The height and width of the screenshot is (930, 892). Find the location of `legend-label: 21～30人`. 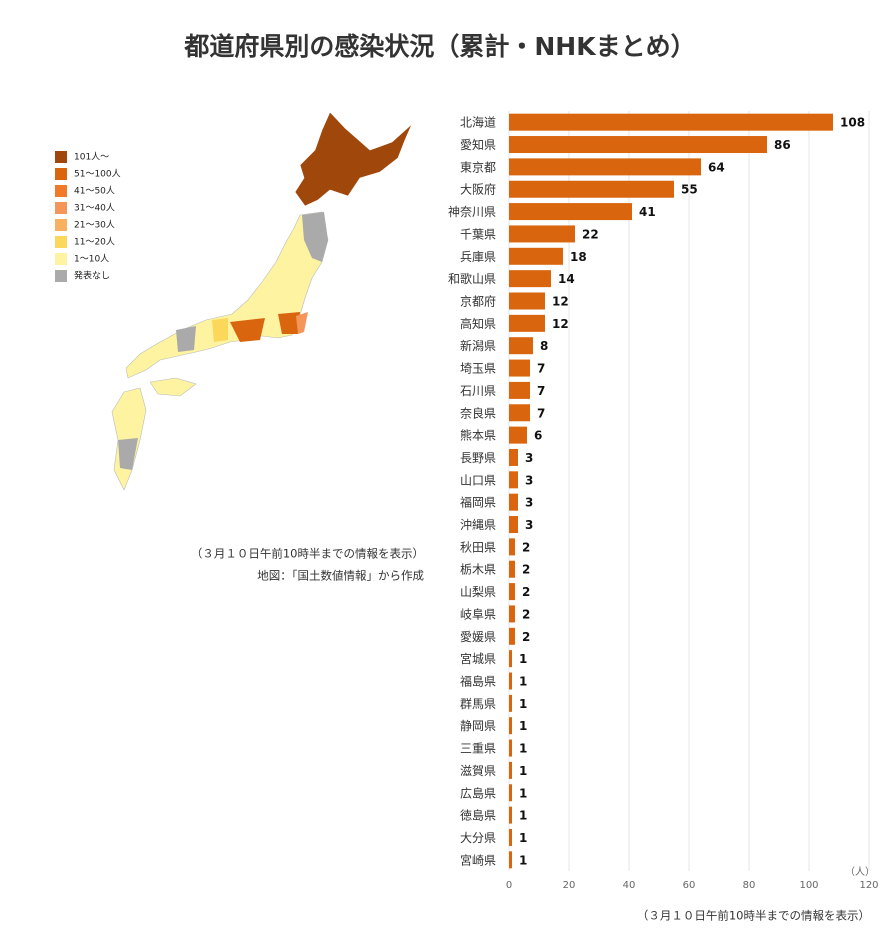

legend-label: 21～30人 is located at coordinates (94, 225).